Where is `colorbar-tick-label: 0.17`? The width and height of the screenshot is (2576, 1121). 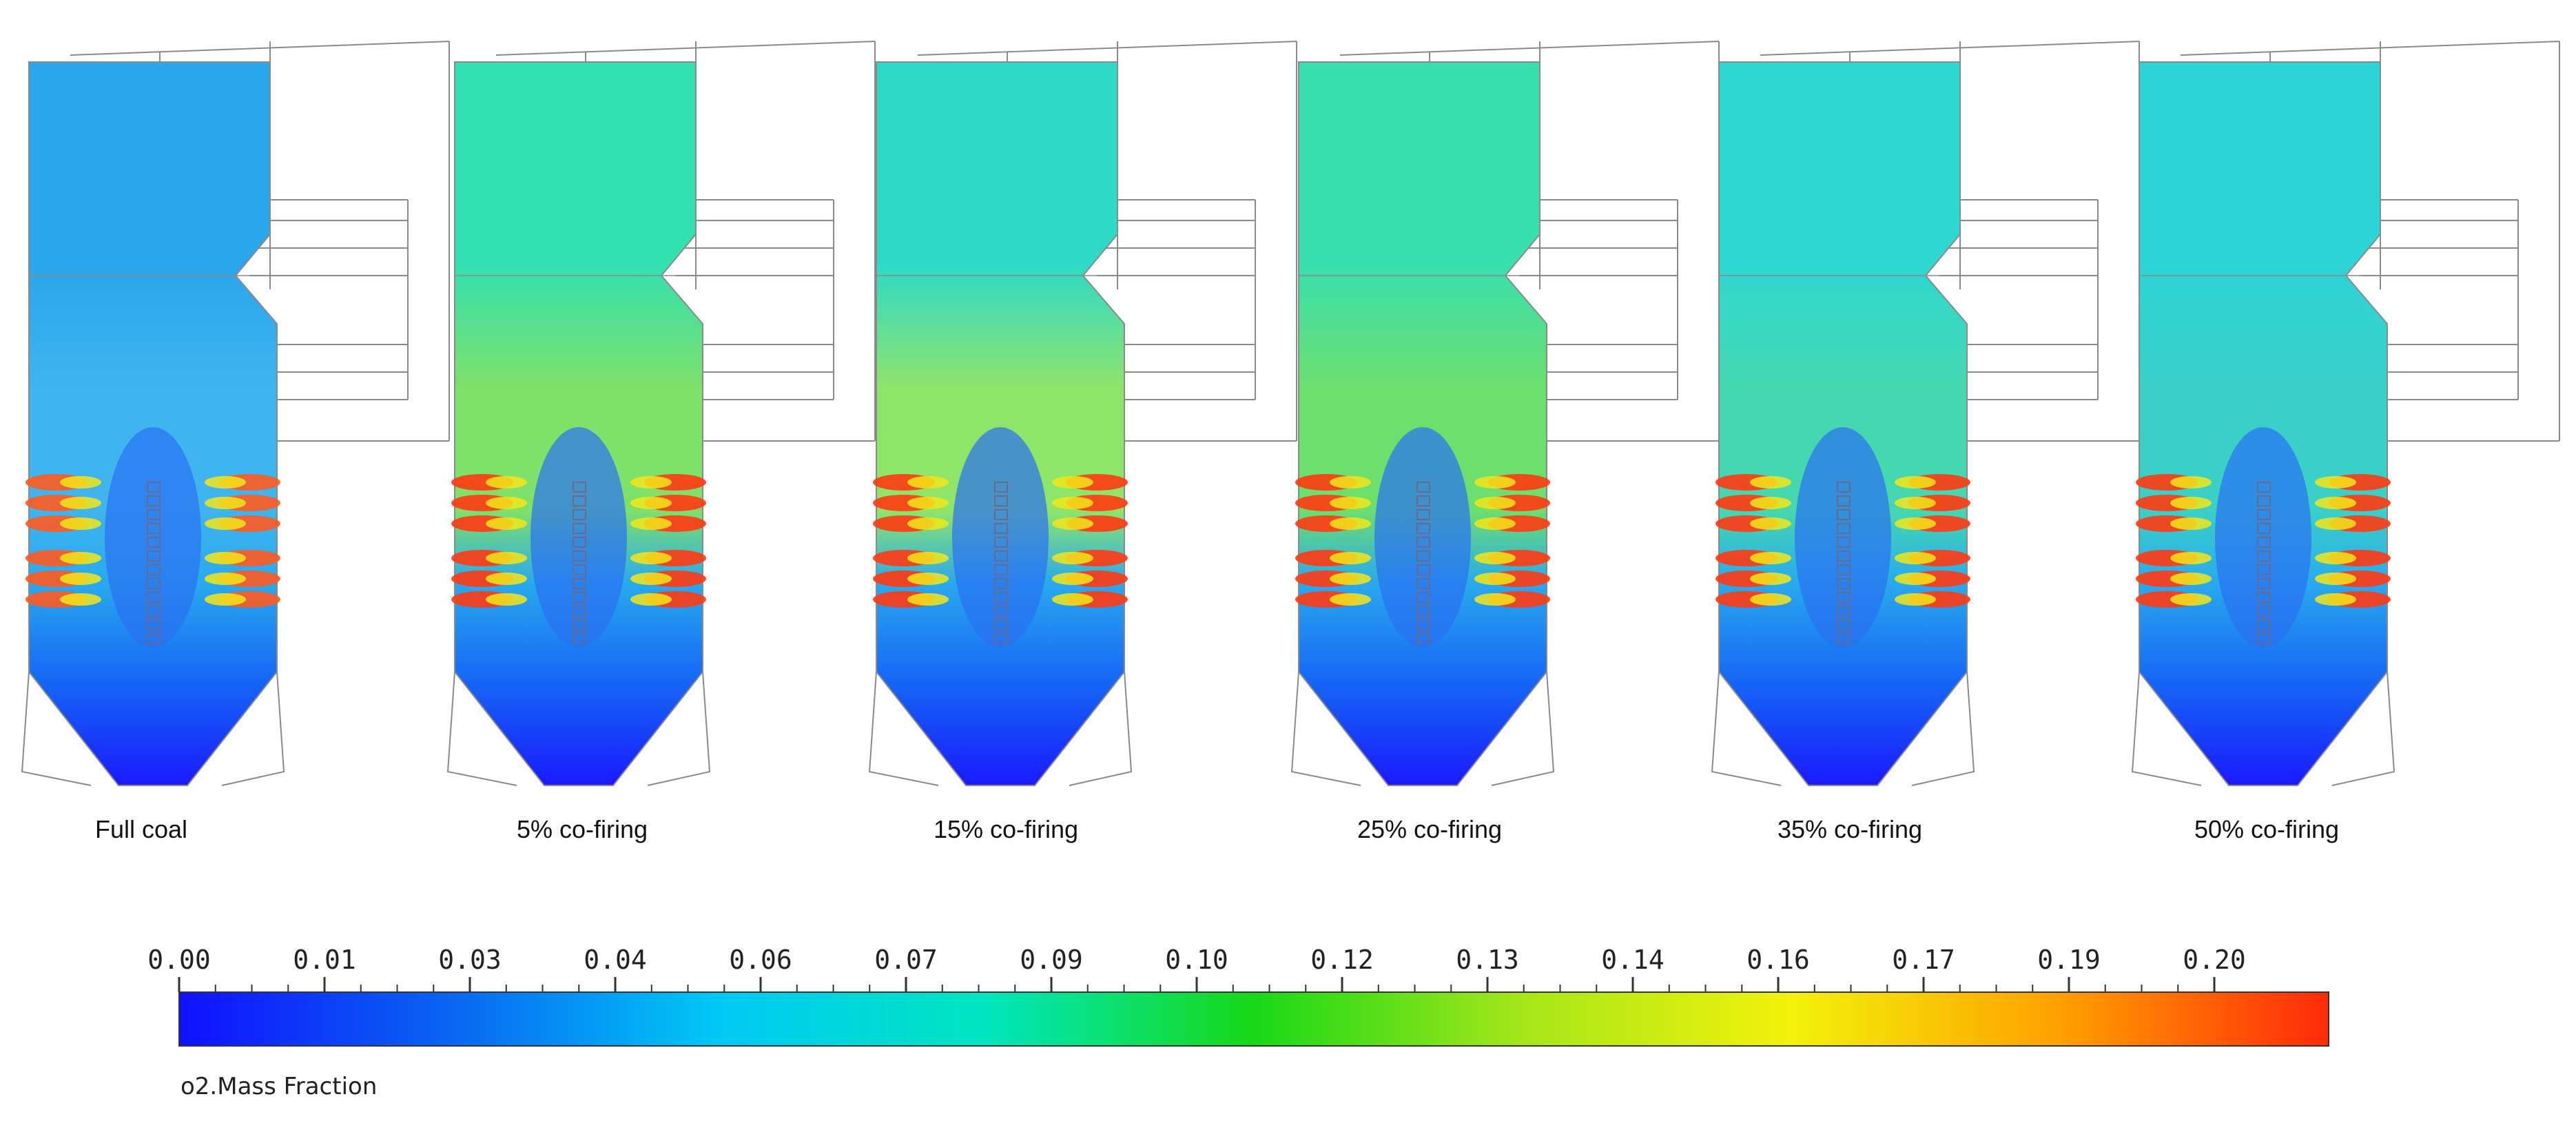 colorbar-tick-label: 0.17 is located at coordinates (1923, 960).